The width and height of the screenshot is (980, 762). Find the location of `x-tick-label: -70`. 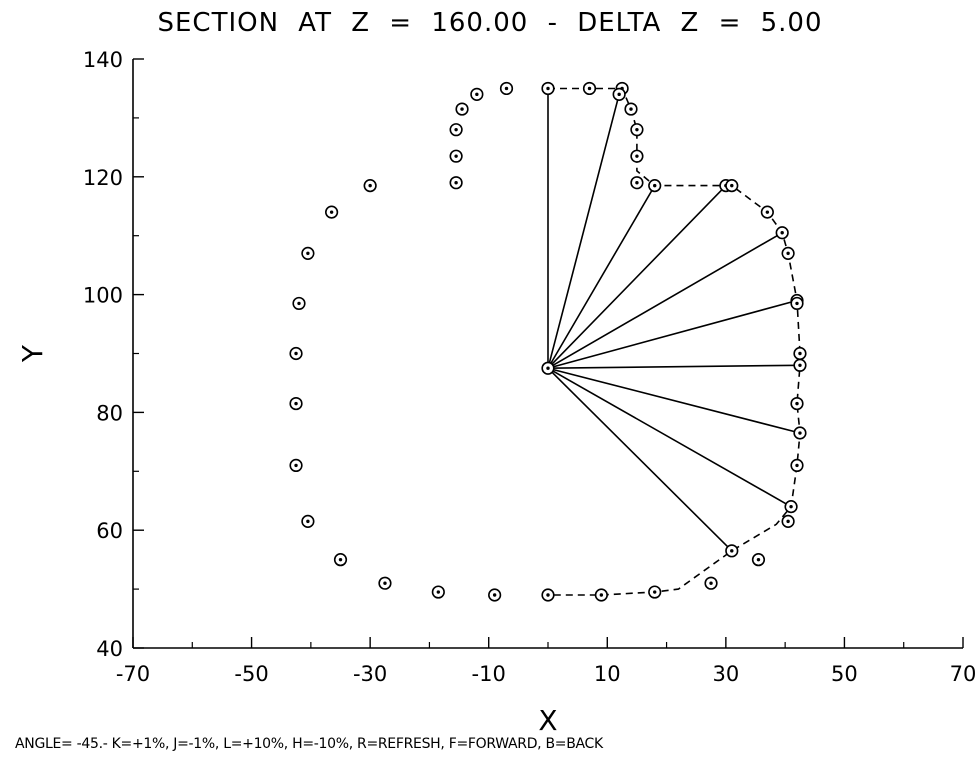

x-tick-label: -70 is located at coordinates (133, 674).